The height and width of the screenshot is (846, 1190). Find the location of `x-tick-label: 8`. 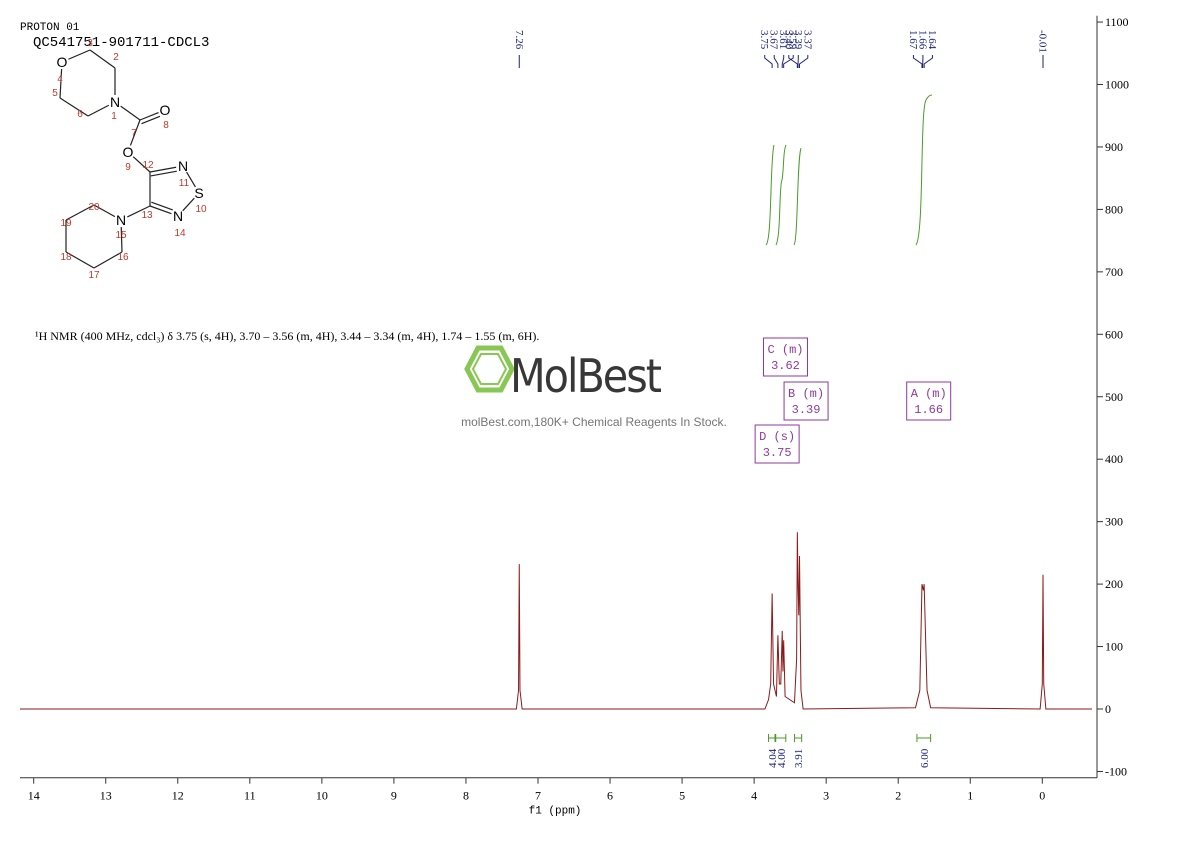

x-tick-label: 8 is located at coordinates (466, 796).